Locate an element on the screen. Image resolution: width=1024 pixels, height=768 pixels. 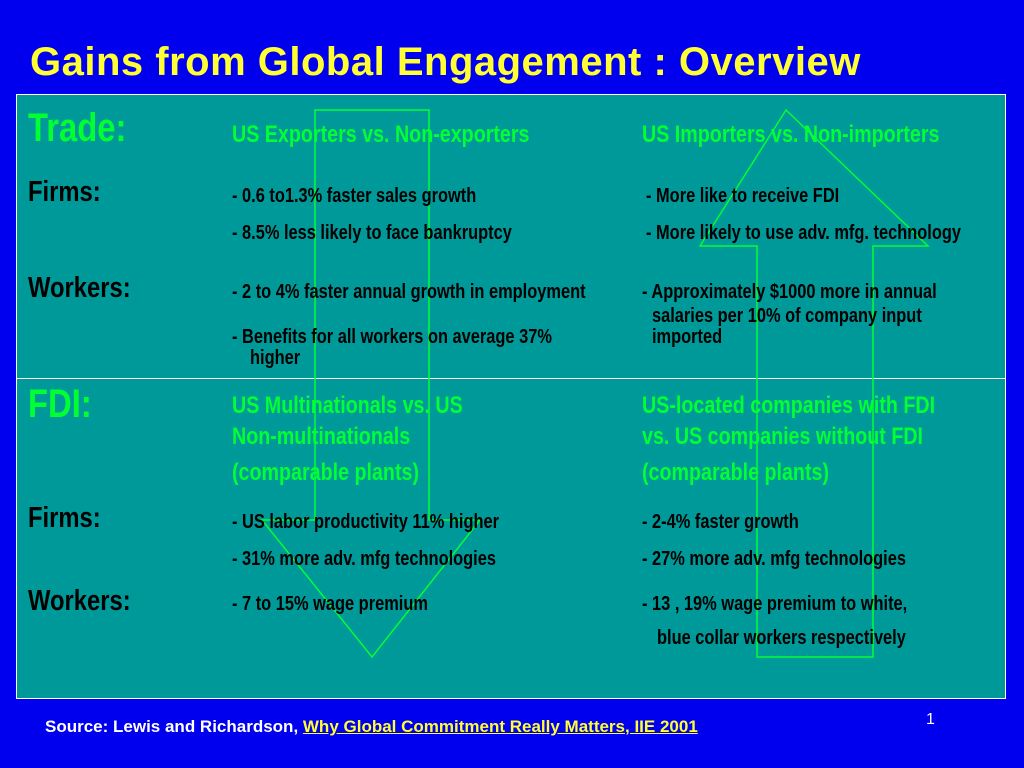
fdi-col1-header: (comparable plants) is located at coordinates (325, 472).